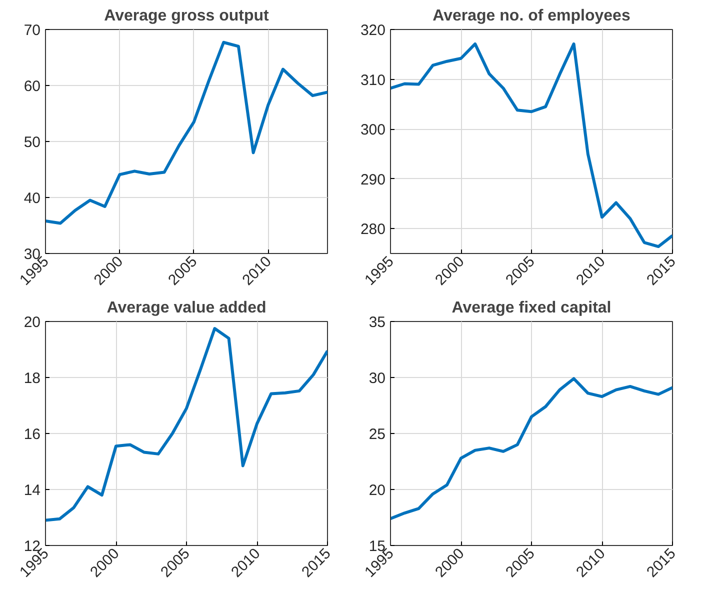  I want to click on y-tick-label: 50, so click(32, 142).